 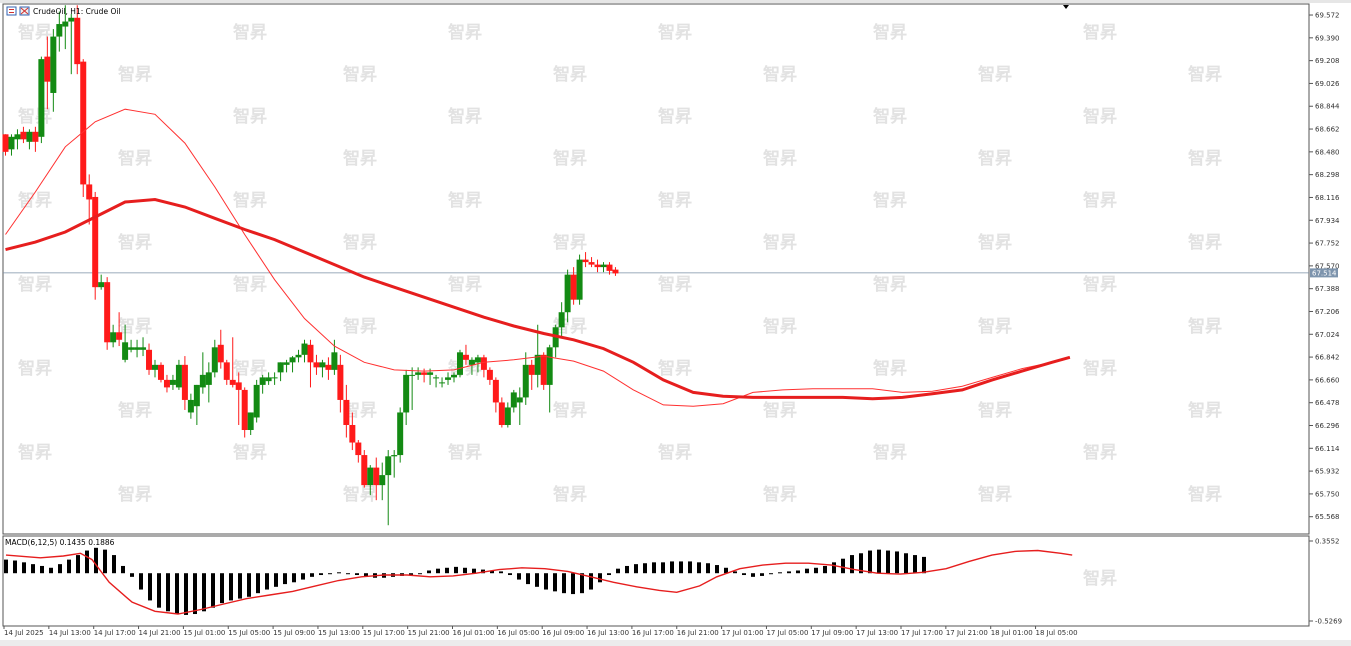 I want to click on watermark-34: 智昇, so click(x=995, y=242).